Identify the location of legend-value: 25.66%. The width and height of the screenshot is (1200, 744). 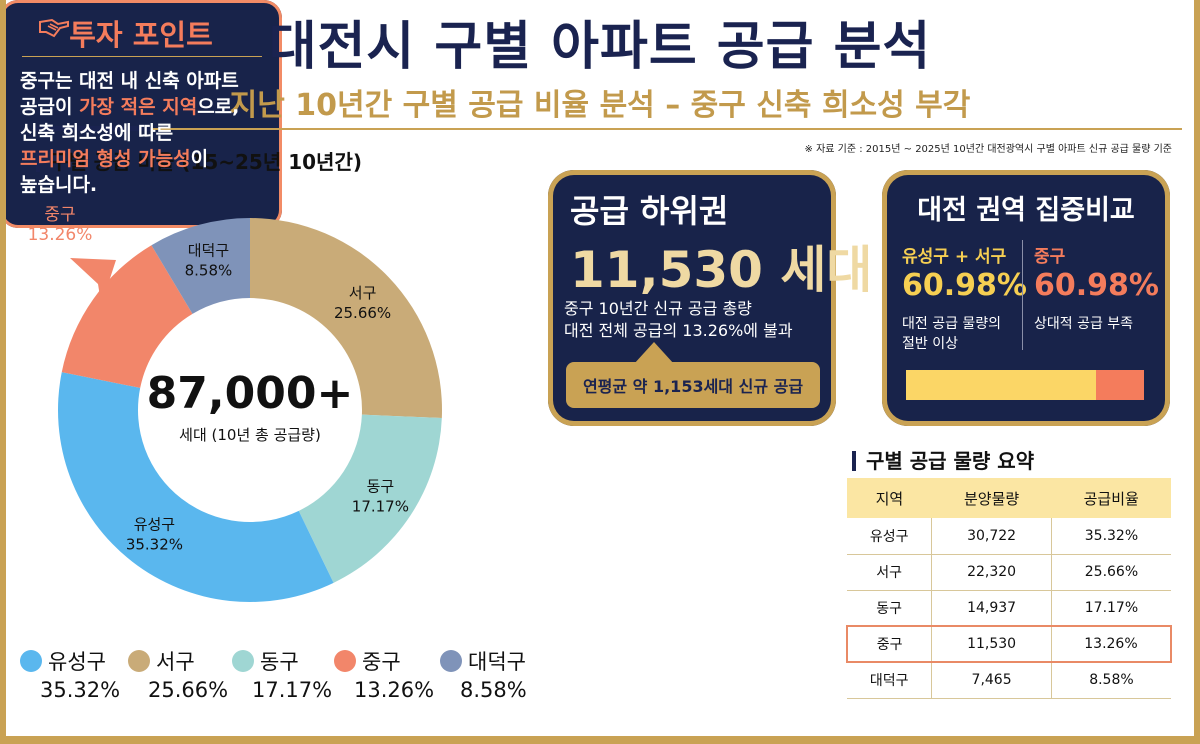
(188, 690).